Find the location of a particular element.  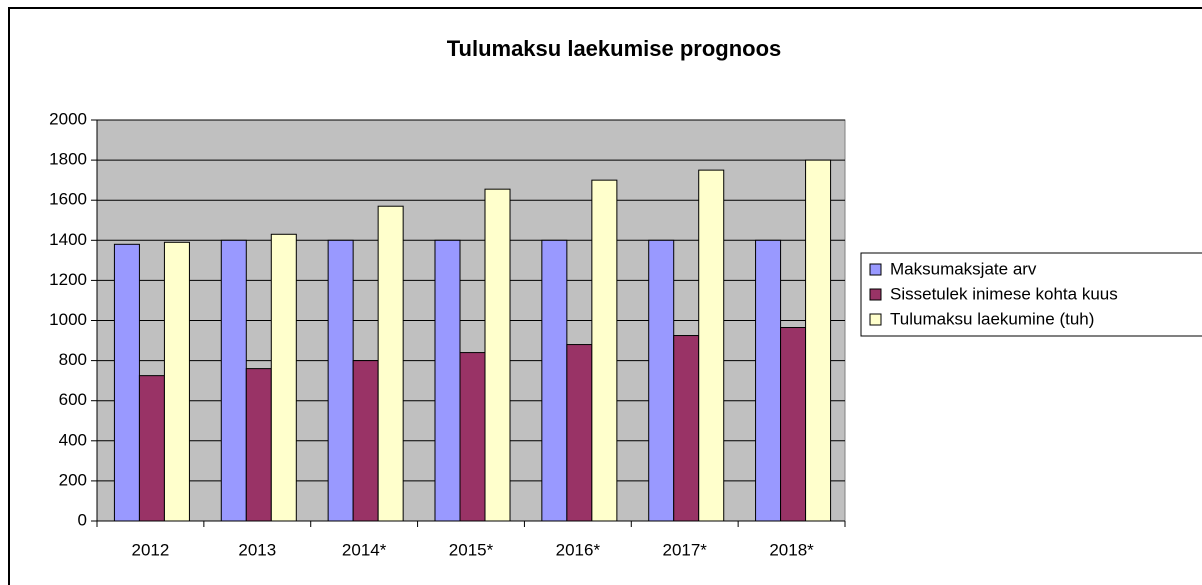

legend-label: Maksumaksjate arv is located at coordinates (963, 268).